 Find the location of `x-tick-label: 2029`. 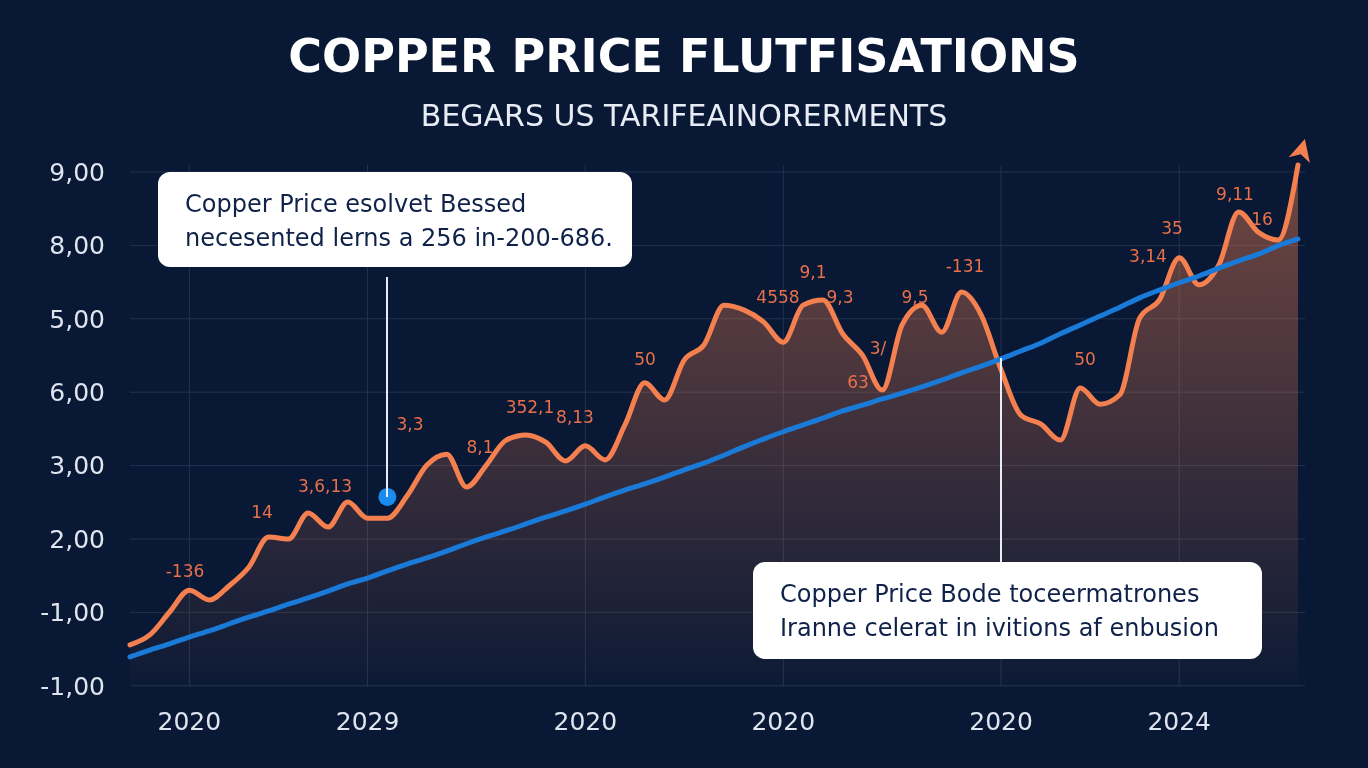

x-tick-label: 2029 is located at coordinates (367, 721).